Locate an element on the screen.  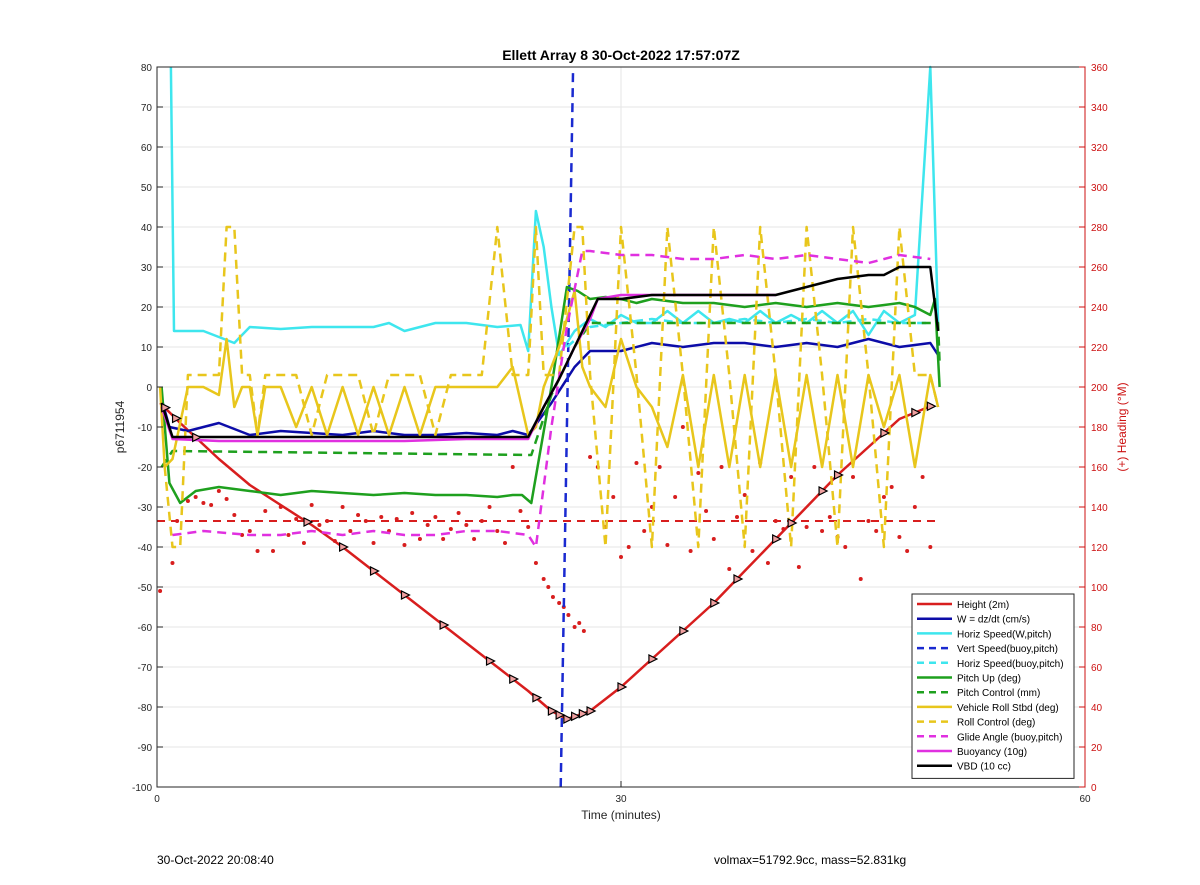
y-tick-label: -70 is located at coordinates (145, 668).